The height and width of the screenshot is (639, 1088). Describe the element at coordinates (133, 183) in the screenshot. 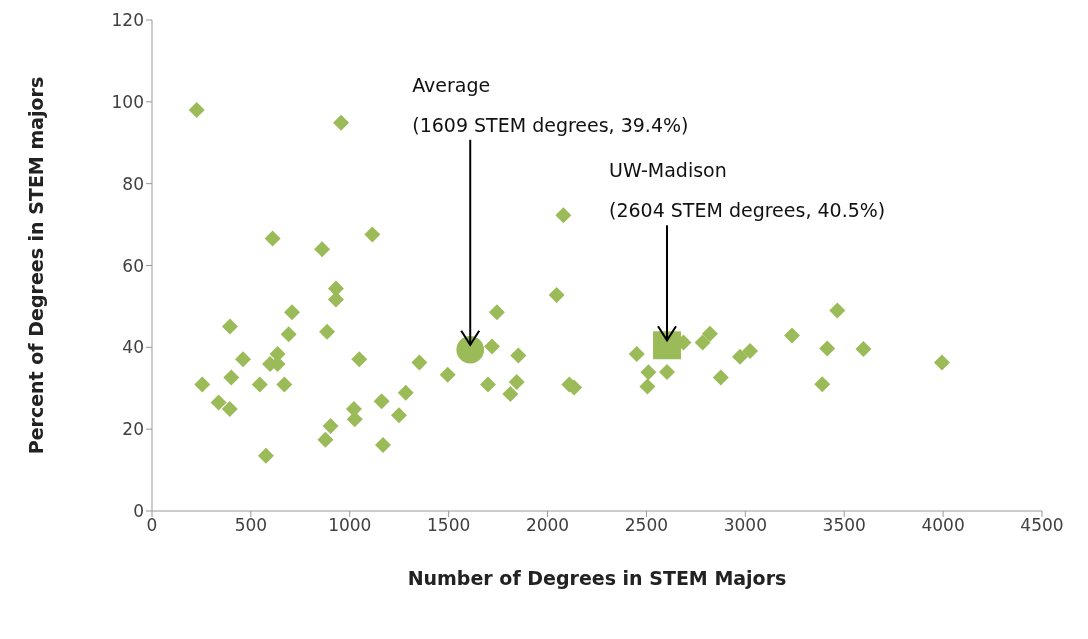

I see `y-tick-label: 80` at that location.